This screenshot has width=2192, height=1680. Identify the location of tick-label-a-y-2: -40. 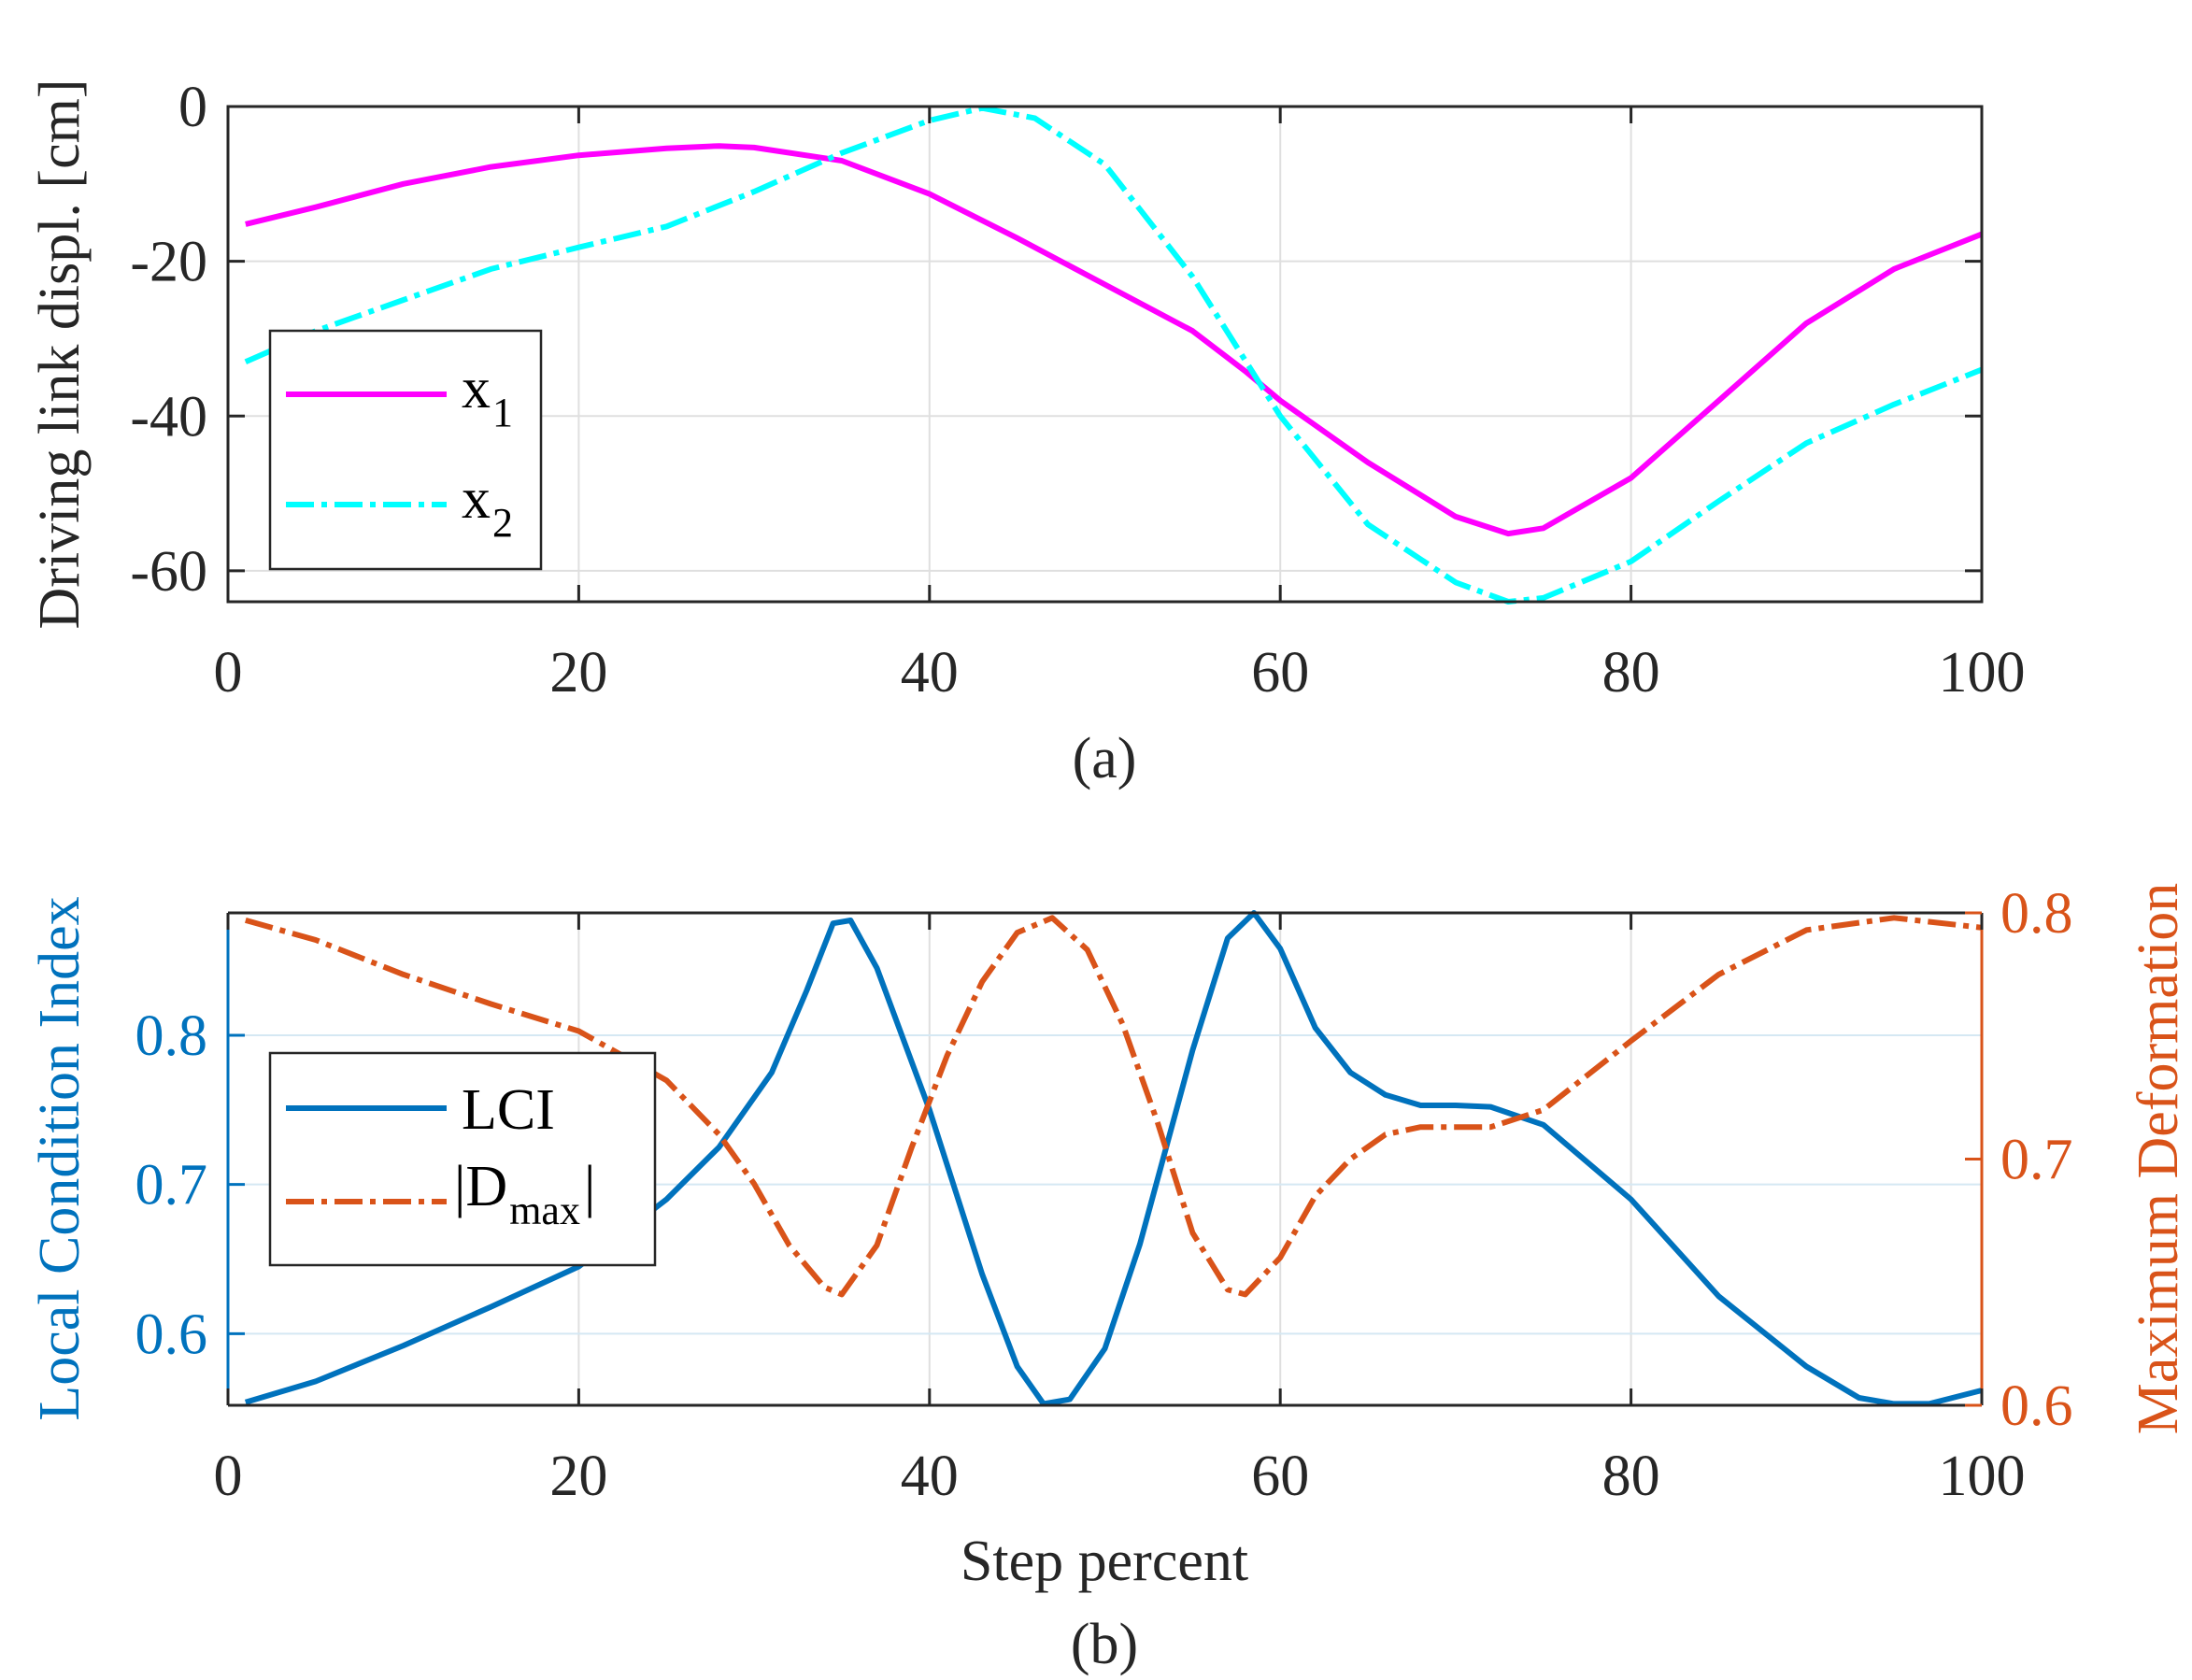
(169, 416).